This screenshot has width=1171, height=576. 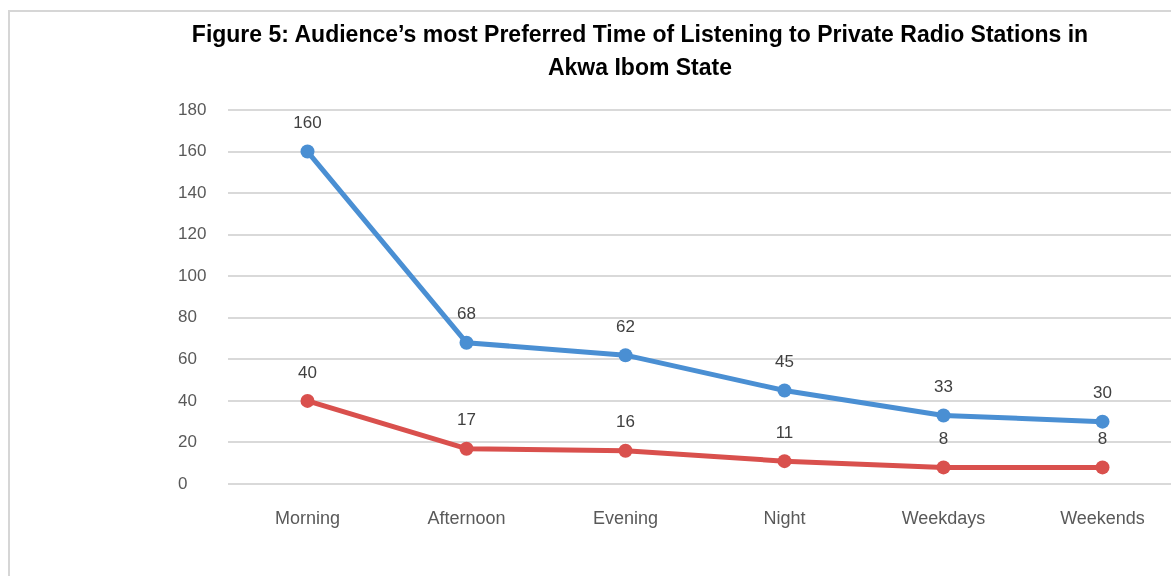 I want to click on y-tick-label: 160, so click(x=192, y=151).